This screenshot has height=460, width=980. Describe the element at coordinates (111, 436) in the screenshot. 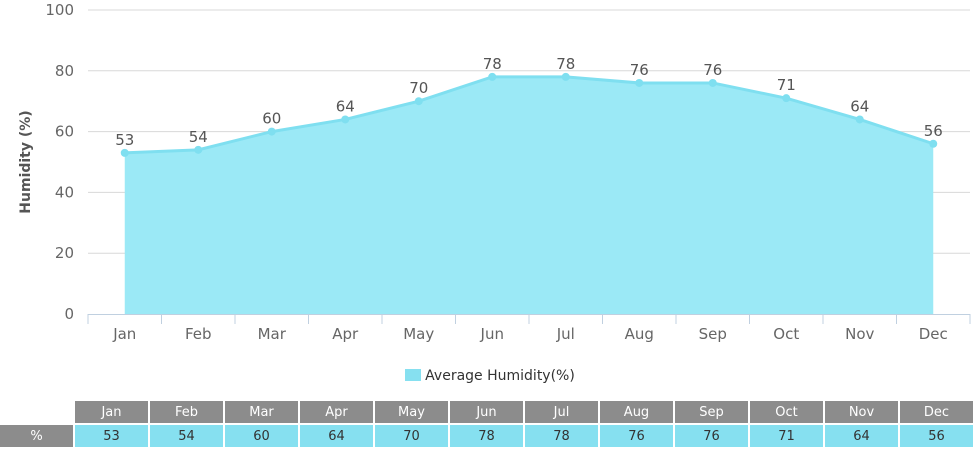

I see `table-value-jan: 53` at that location.